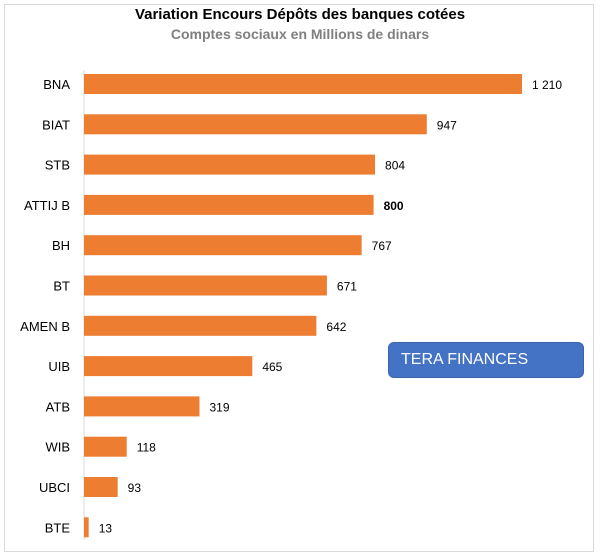 Image resolution: width=600 pixels, height=556 pixels. Describe the element at coordinates (105, 446) in the screenshot. I see `bar-wib` at that location.